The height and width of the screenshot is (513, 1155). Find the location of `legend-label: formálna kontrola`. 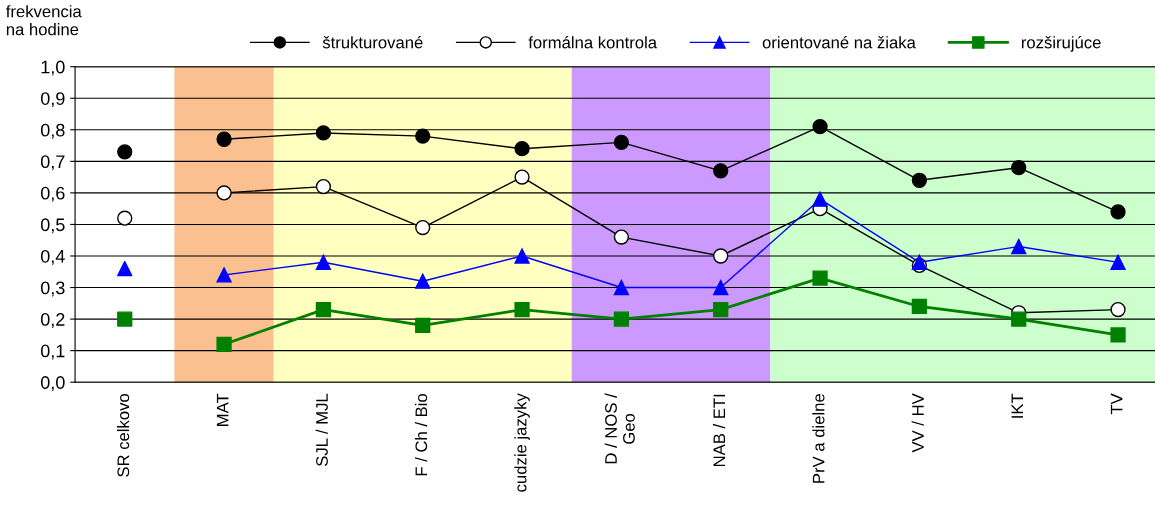

legend-label: formálna kontrola is located at coordinates (593, 42).